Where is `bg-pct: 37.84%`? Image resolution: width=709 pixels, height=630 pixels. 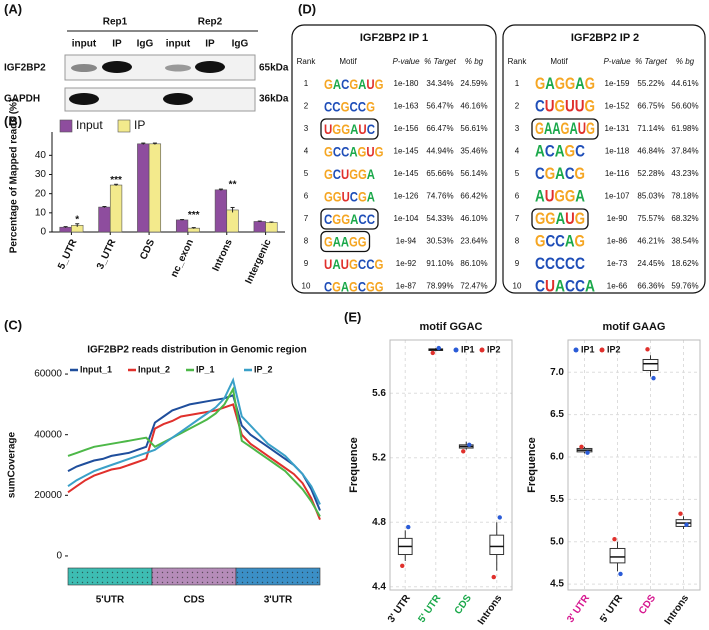
bg-pct: 37.84% is located at coordinates (684, 151).